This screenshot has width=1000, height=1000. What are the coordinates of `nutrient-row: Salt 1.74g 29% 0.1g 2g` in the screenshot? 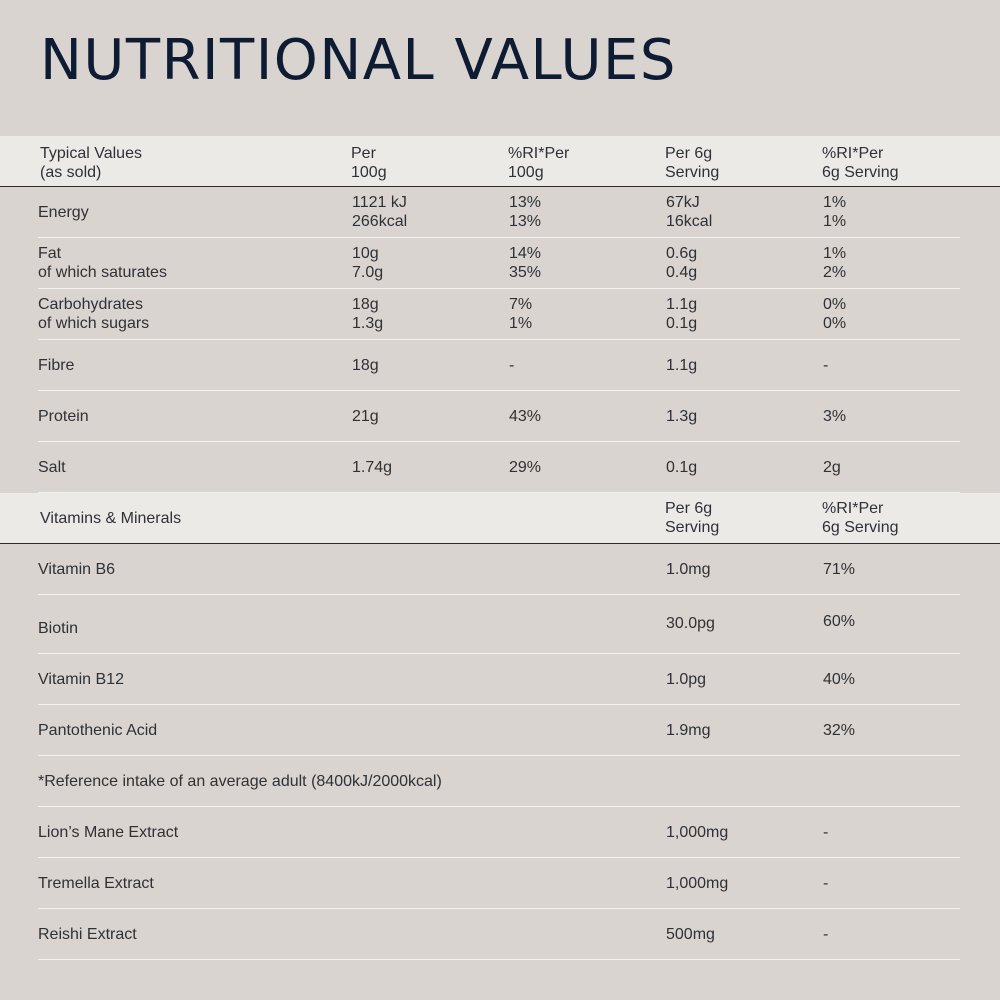 It's located at (499, 467).